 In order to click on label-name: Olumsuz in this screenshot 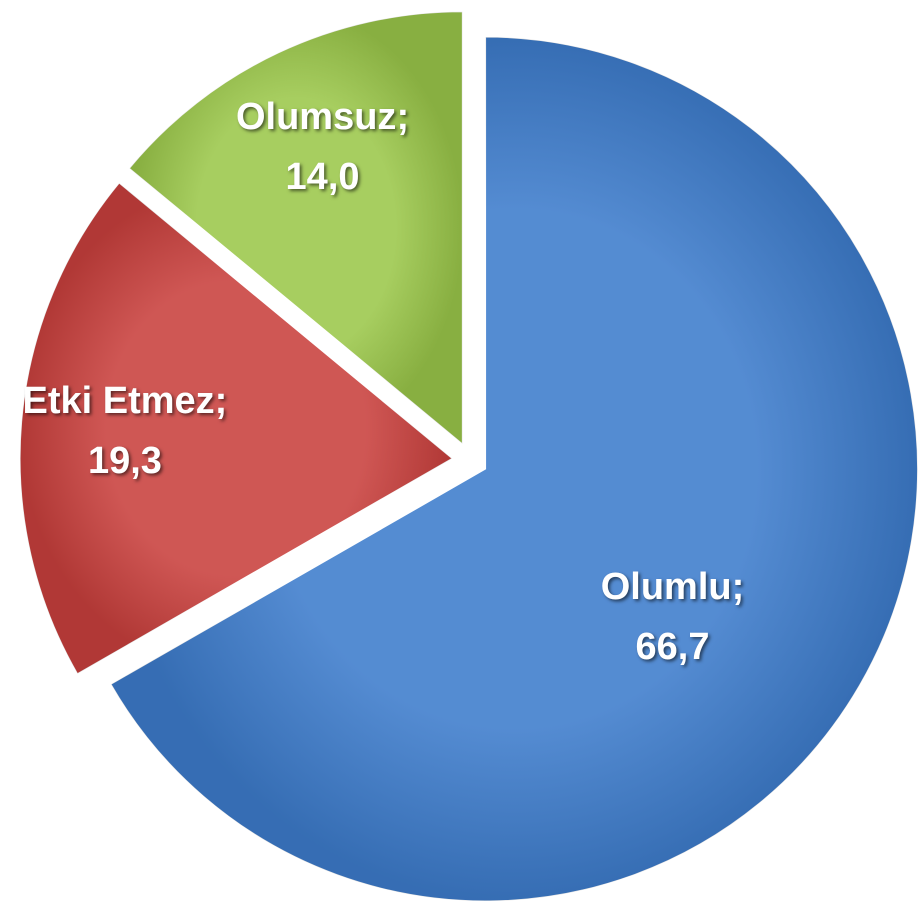, I will do `click(316, 116)`.